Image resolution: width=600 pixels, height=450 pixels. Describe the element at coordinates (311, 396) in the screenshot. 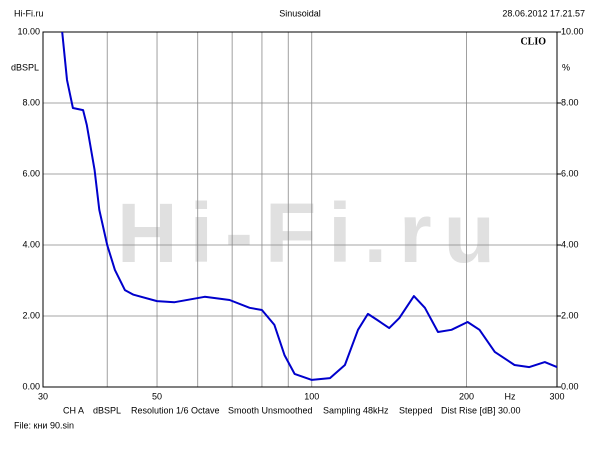

I see `x-tick-label: 100` at that location.